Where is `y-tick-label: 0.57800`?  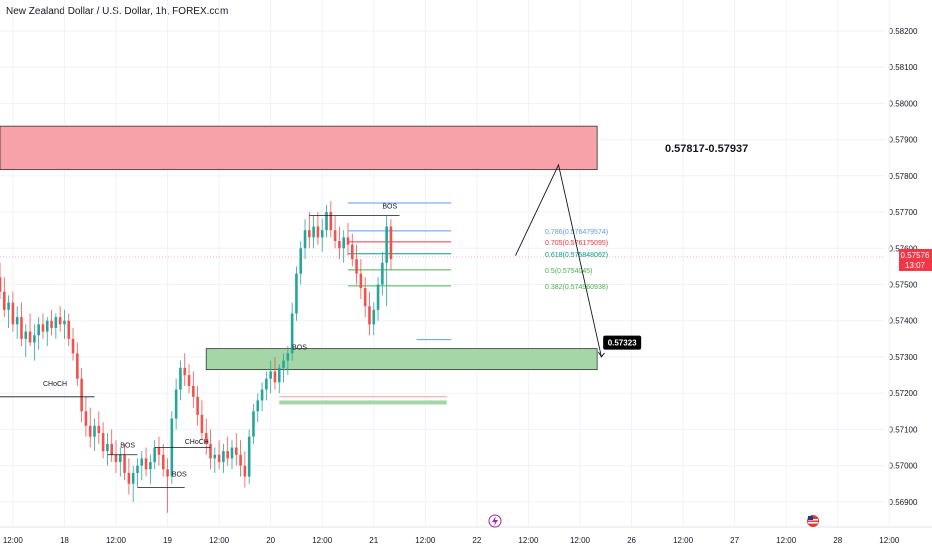
y-tick-label: 0.57800 is located at coordinates (903, 176).